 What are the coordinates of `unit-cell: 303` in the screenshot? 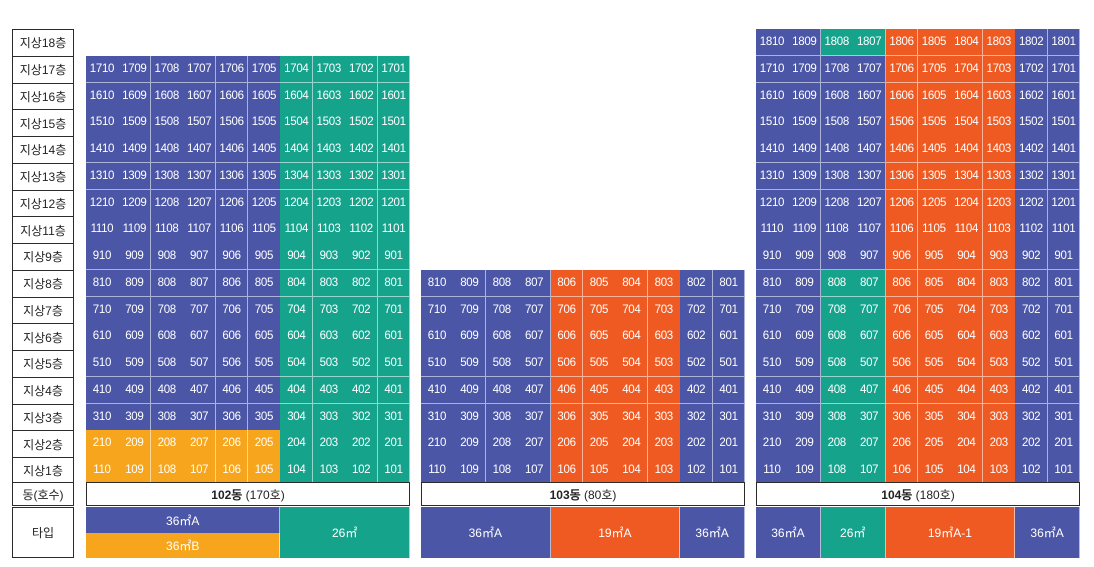 It's located at (999, 417).